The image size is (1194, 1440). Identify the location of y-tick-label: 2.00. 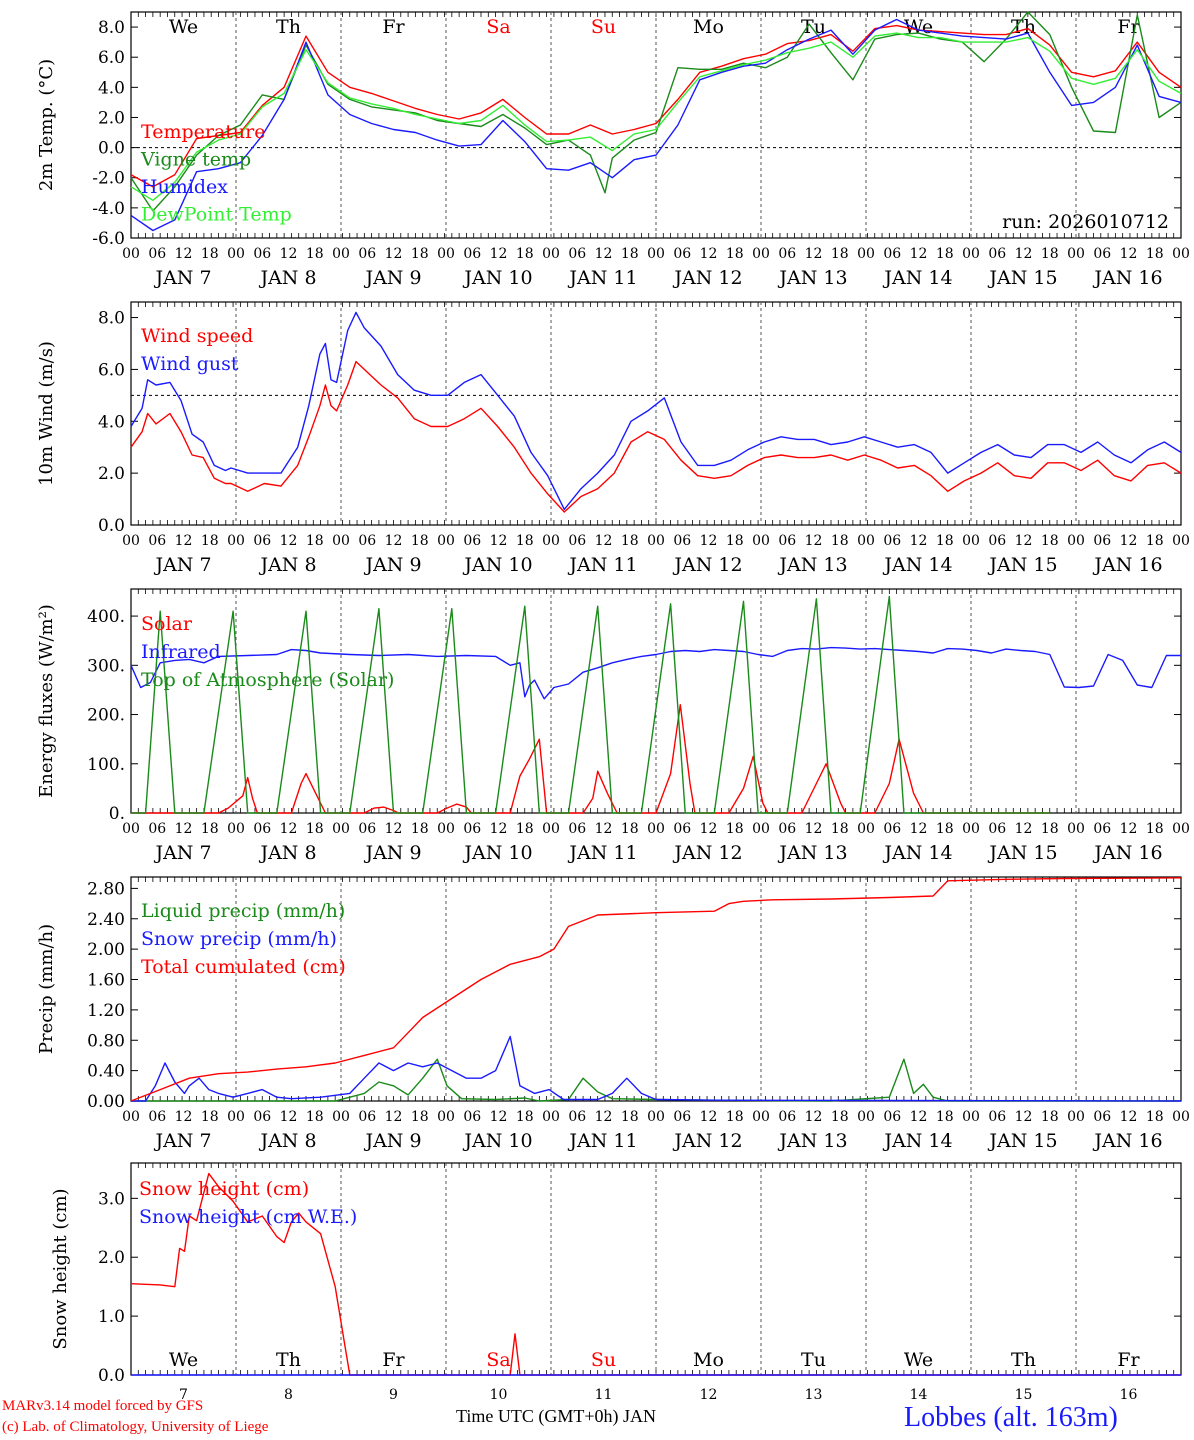
(106, 950).